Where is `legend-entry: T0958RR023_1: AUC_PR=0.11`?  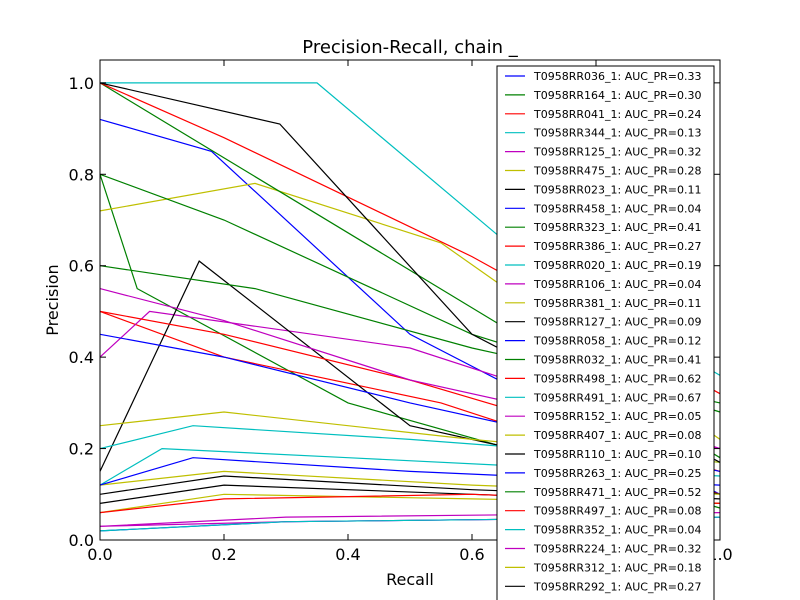
legend-entry: T0958RR023_1: AUC_PR=0.11 is located at coordinates (617, 189).